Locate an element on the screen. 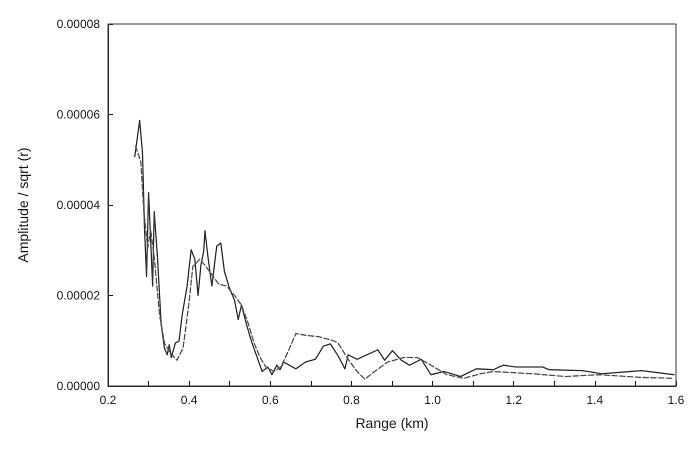  y-axis-title: Amplitude / sqrt (r) is located at coordinates (23, 205).